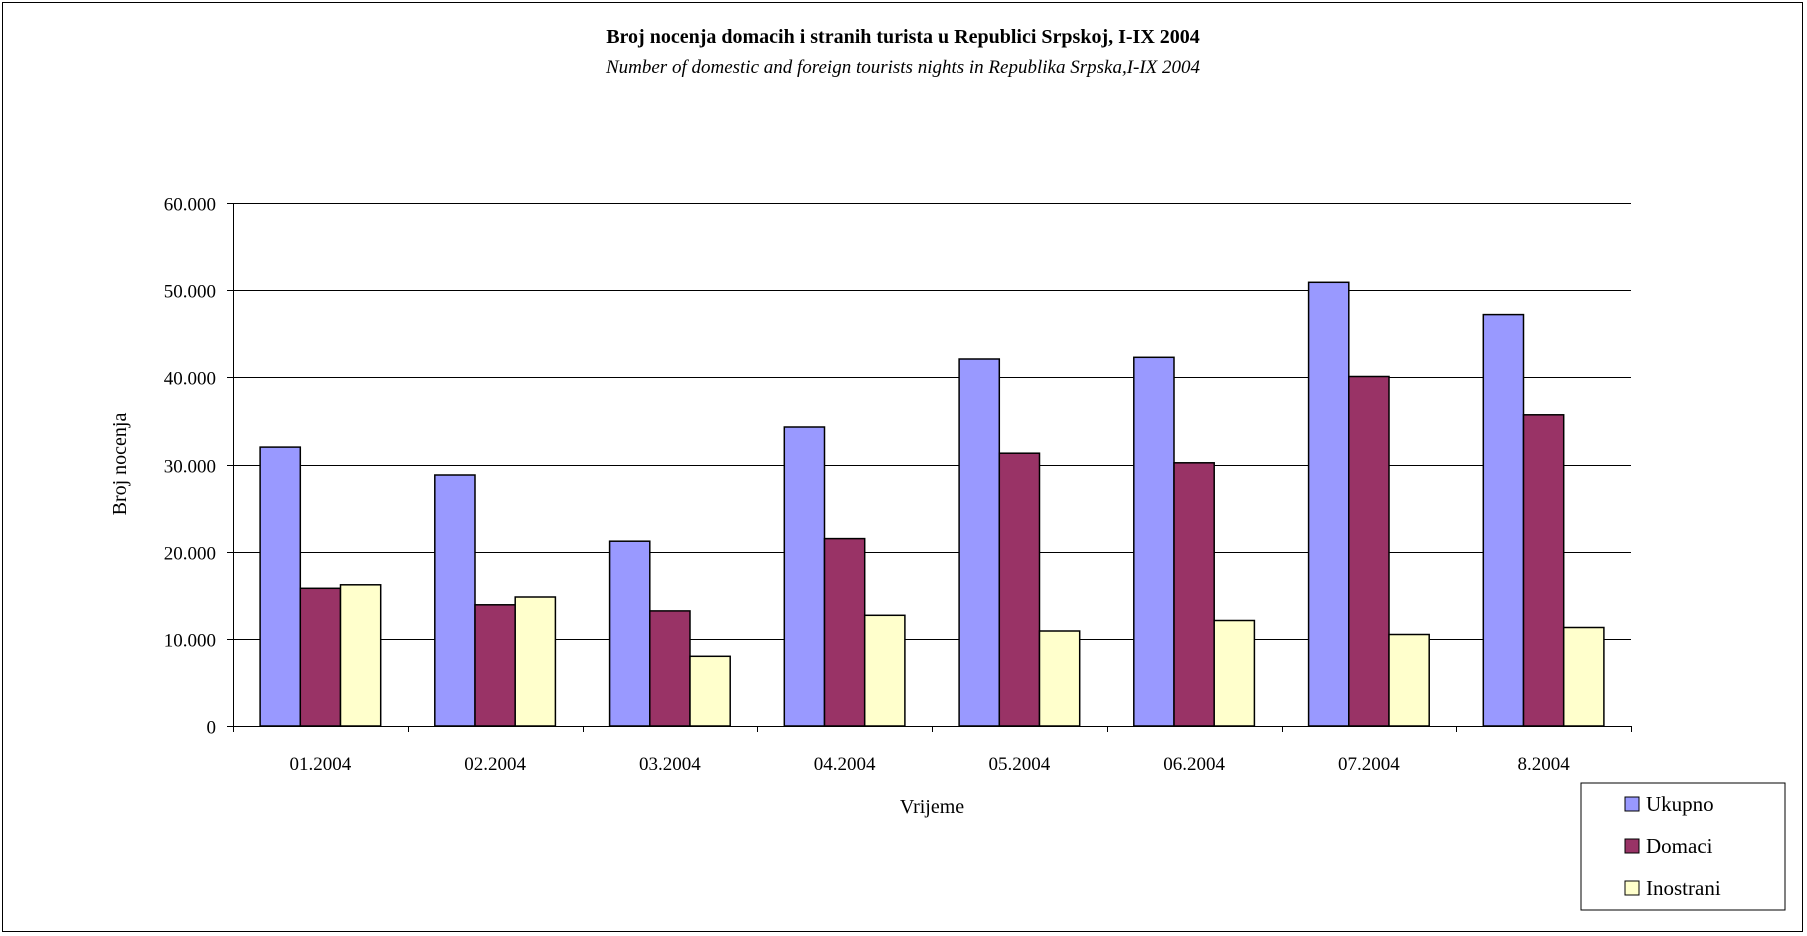 This screenshot has width=1807, height=936. What do you see at coordinates (1679, 846) in the screenshot?
I see `legend-label-domaci: Domaci` at bounding box center [1679, 846].